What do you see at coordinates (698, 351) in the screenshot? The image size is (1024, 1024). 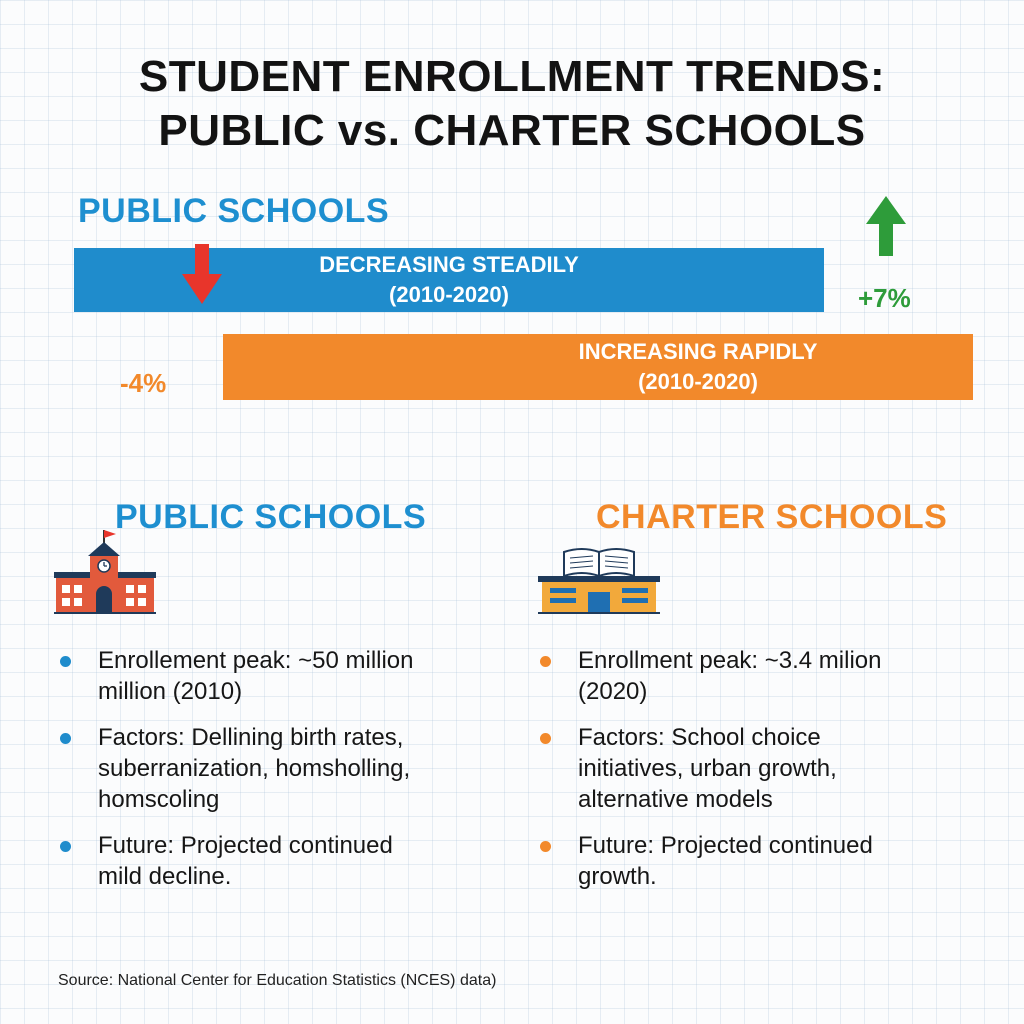 I see `charter-trend-line-1: INCREASING RAPIDLY` at bounding box center [698, 351].